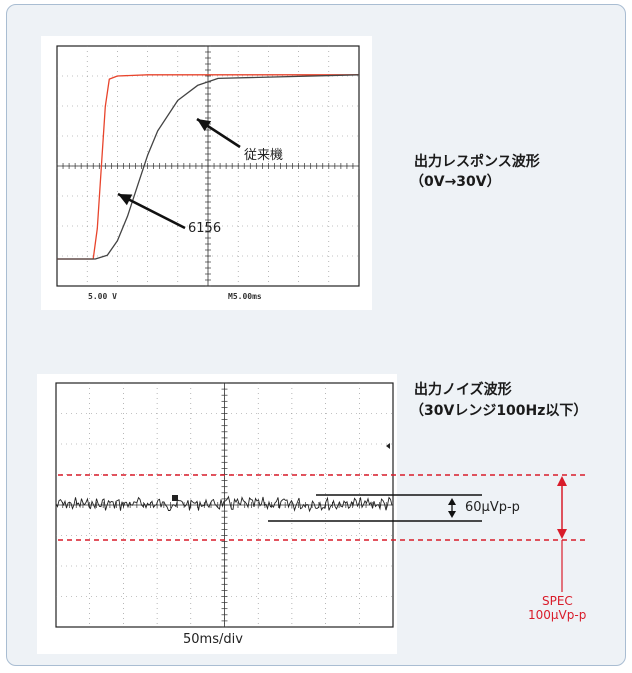 This screenshot has height=673, width=632. I want to click on noise-title-2: （30Vレンジ100Hz以下）, so click(499, 411).